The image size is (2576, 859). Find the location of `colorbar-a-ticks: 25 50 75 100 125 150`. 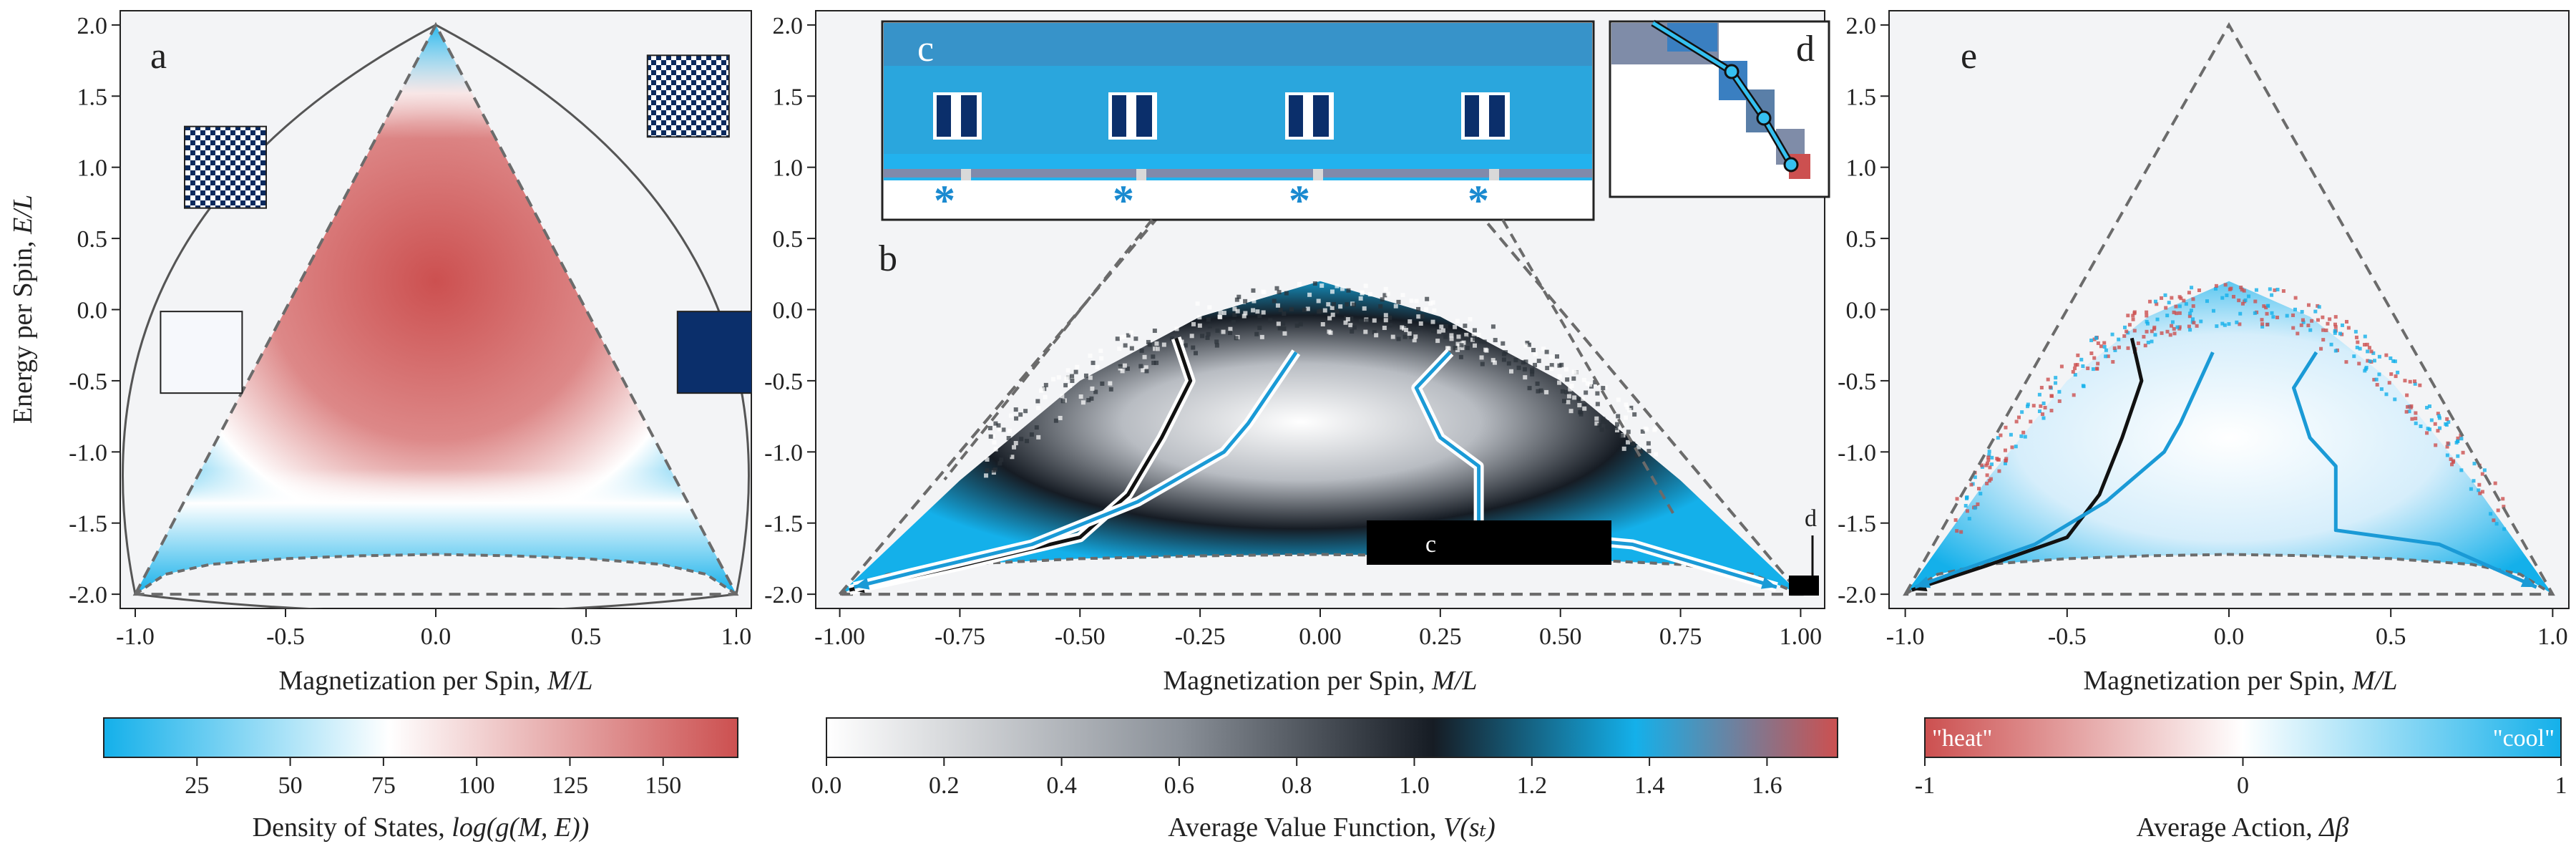

colorbar-a-ticks: 25 50 75 100 125 150 is located at coordinates (433, 778).